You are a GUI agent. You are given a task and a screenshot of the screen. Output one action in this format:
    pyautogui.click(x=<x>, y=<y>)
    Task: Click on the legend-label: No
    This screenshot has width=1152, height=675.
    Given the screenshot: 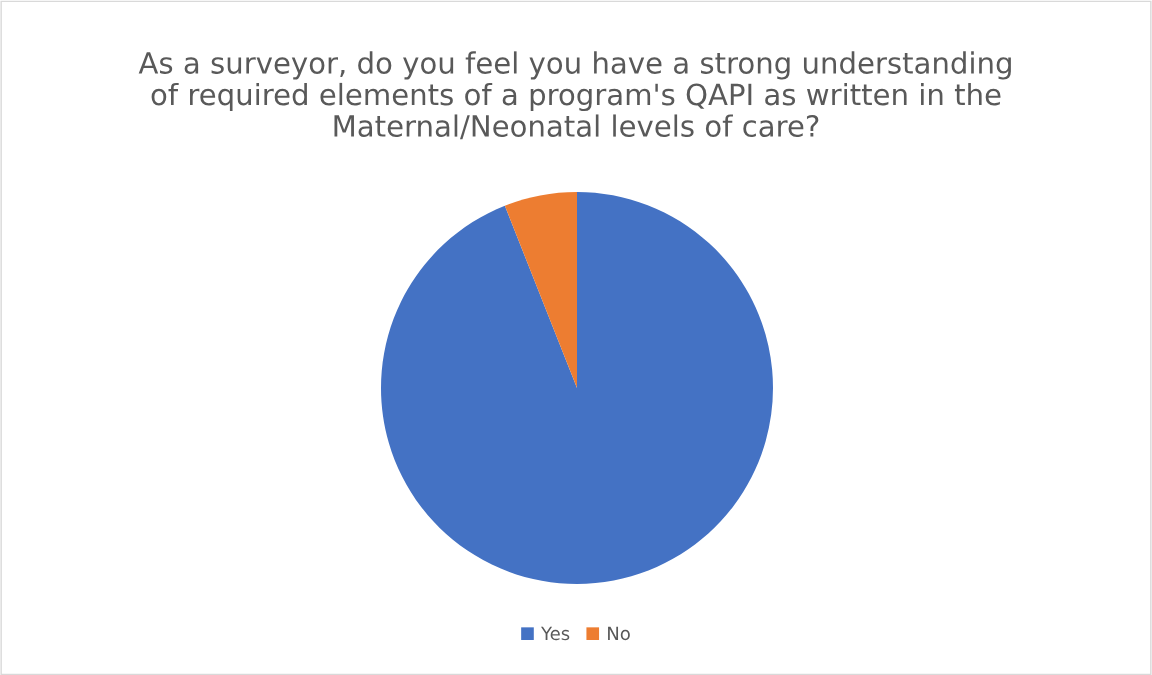 What is the action you would take?
    pyautogui.click(x=619, y=633)
    